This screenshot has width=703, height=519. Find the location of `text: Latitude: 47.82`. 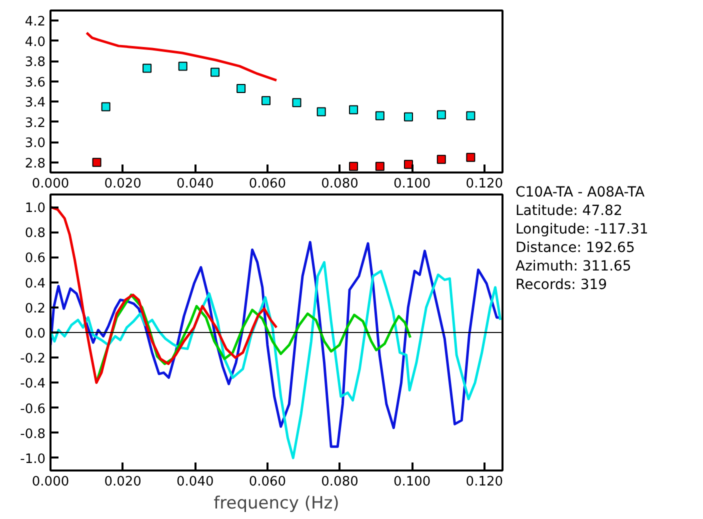

text: Latitude: 47.82 is located at coordinates (569, 211).